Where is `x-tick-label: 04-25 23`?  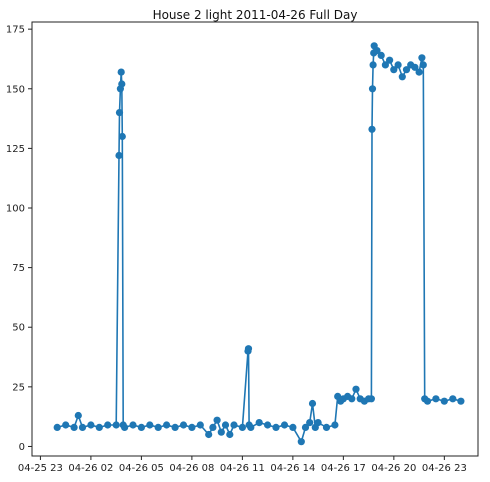
x-tick-label: 04-25 23 is located at coordinates (40, 468).